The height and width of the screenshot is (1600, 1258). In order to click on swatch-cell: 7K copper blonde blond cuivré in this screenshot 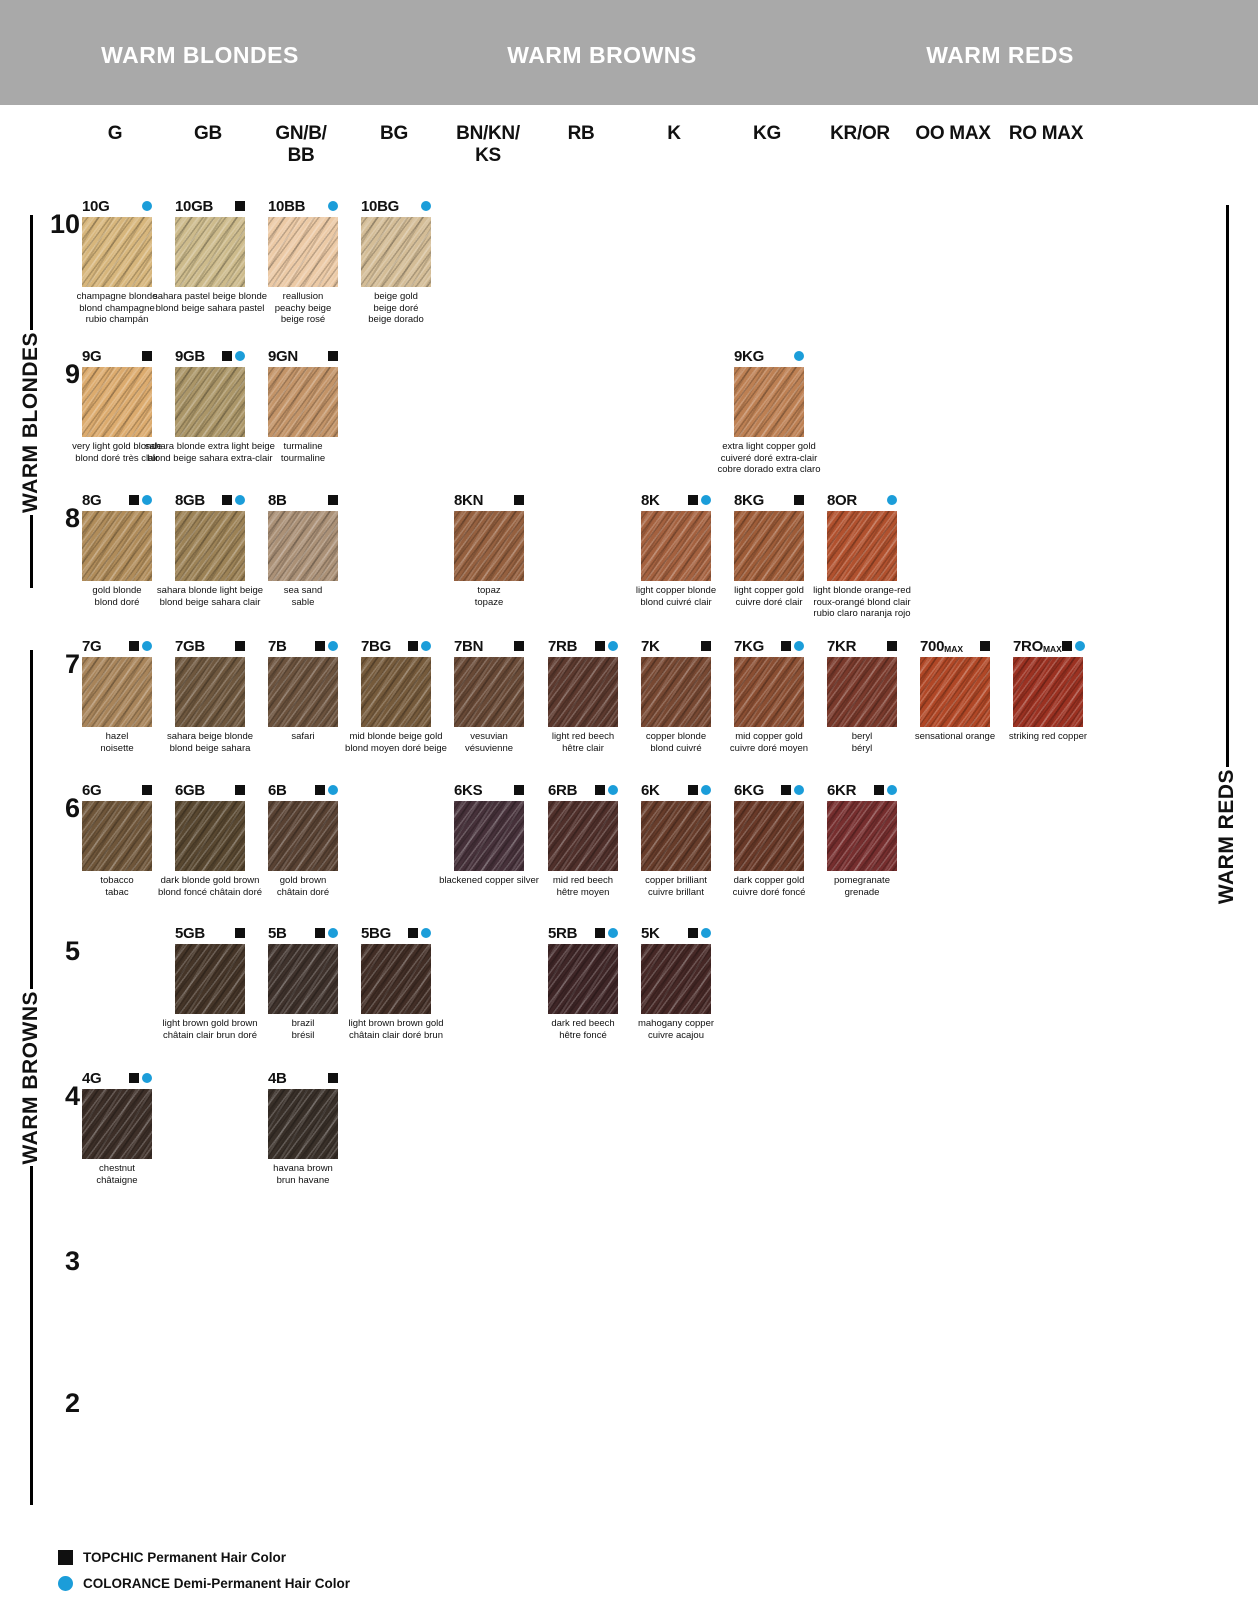, I will do `click(676, 696)`.